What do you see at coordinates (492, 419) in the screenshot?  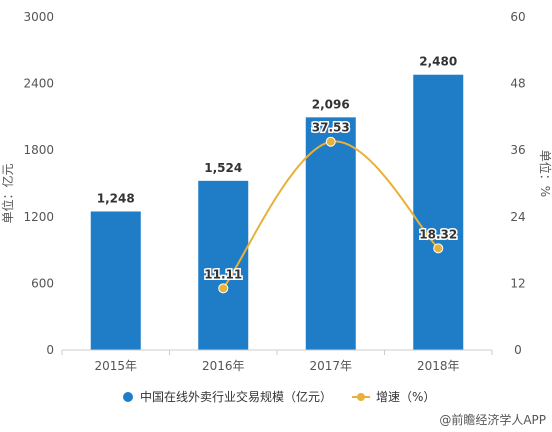 I see `source-watermark: @前瞻经济学人APP` at bounding box center [492, 419].